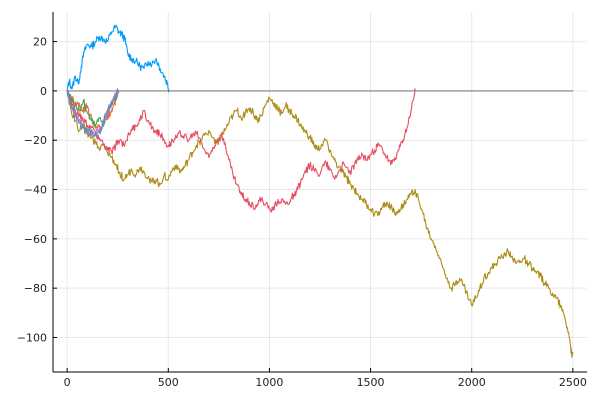  I want to click on y-tick-label-2: −20, so click(35, 140).